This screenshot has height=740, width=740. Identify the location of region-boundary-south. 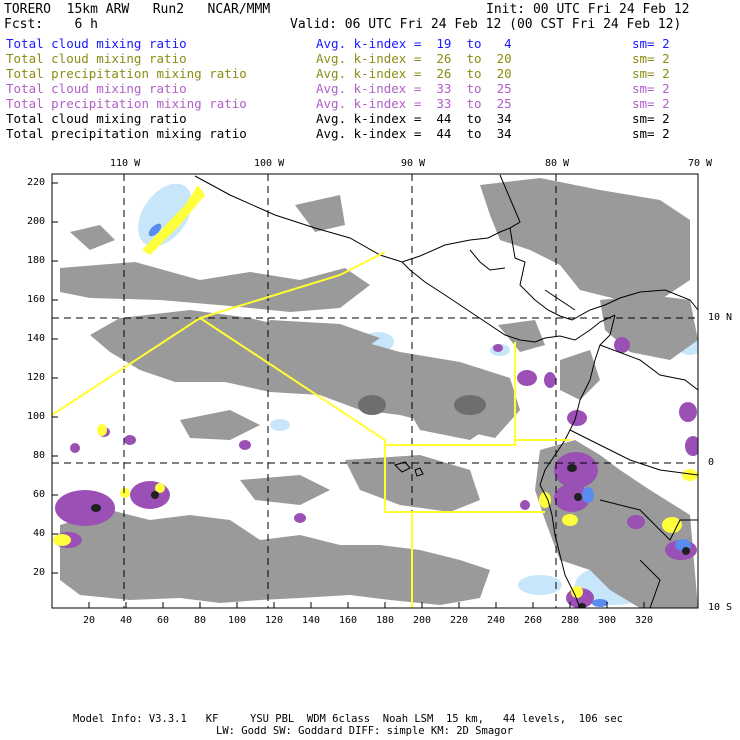
(372, 415).